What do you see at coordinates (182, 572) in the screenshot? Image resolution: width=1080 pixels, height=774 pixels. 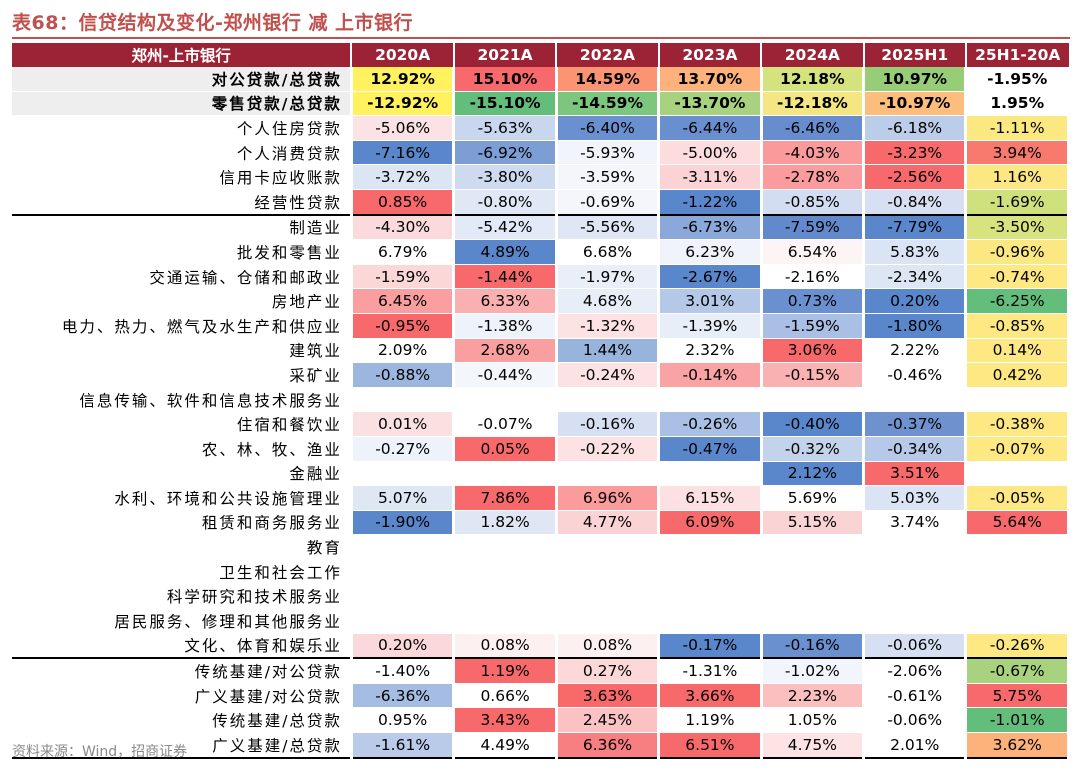 I see `row-label: 卫生和社会工作` at bounding box center [182, 572].